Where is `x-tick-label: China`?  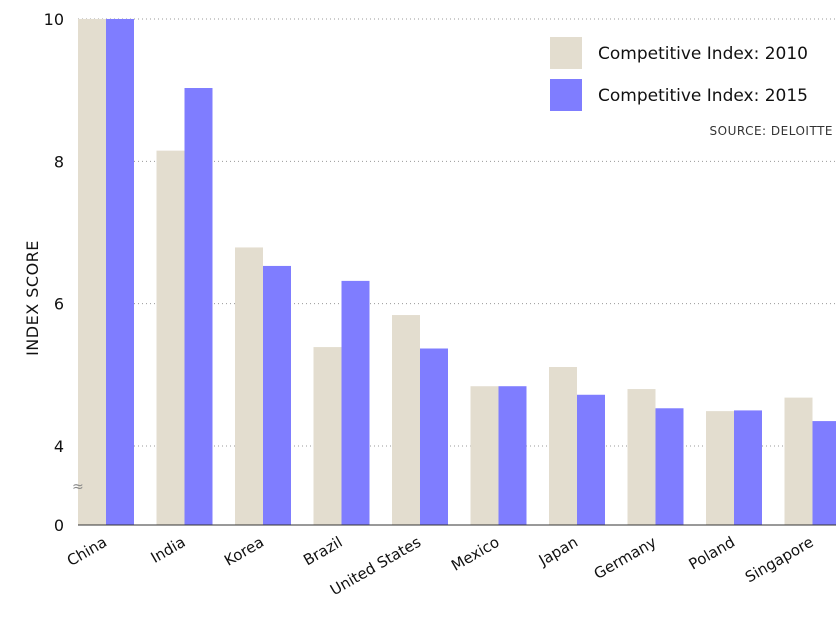 x-tick-label: China is located at coordinates (87, 551).